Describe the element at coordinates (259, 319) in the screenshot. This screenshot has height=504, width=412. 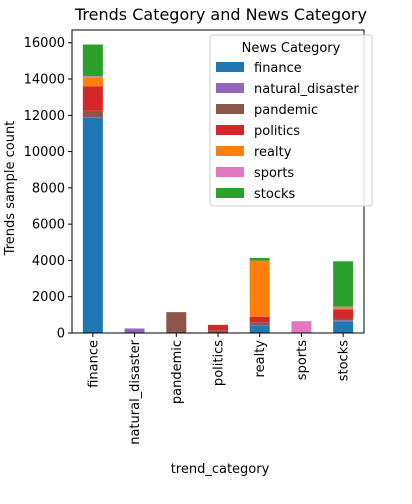
I see `bar-realty-politics` at that location.